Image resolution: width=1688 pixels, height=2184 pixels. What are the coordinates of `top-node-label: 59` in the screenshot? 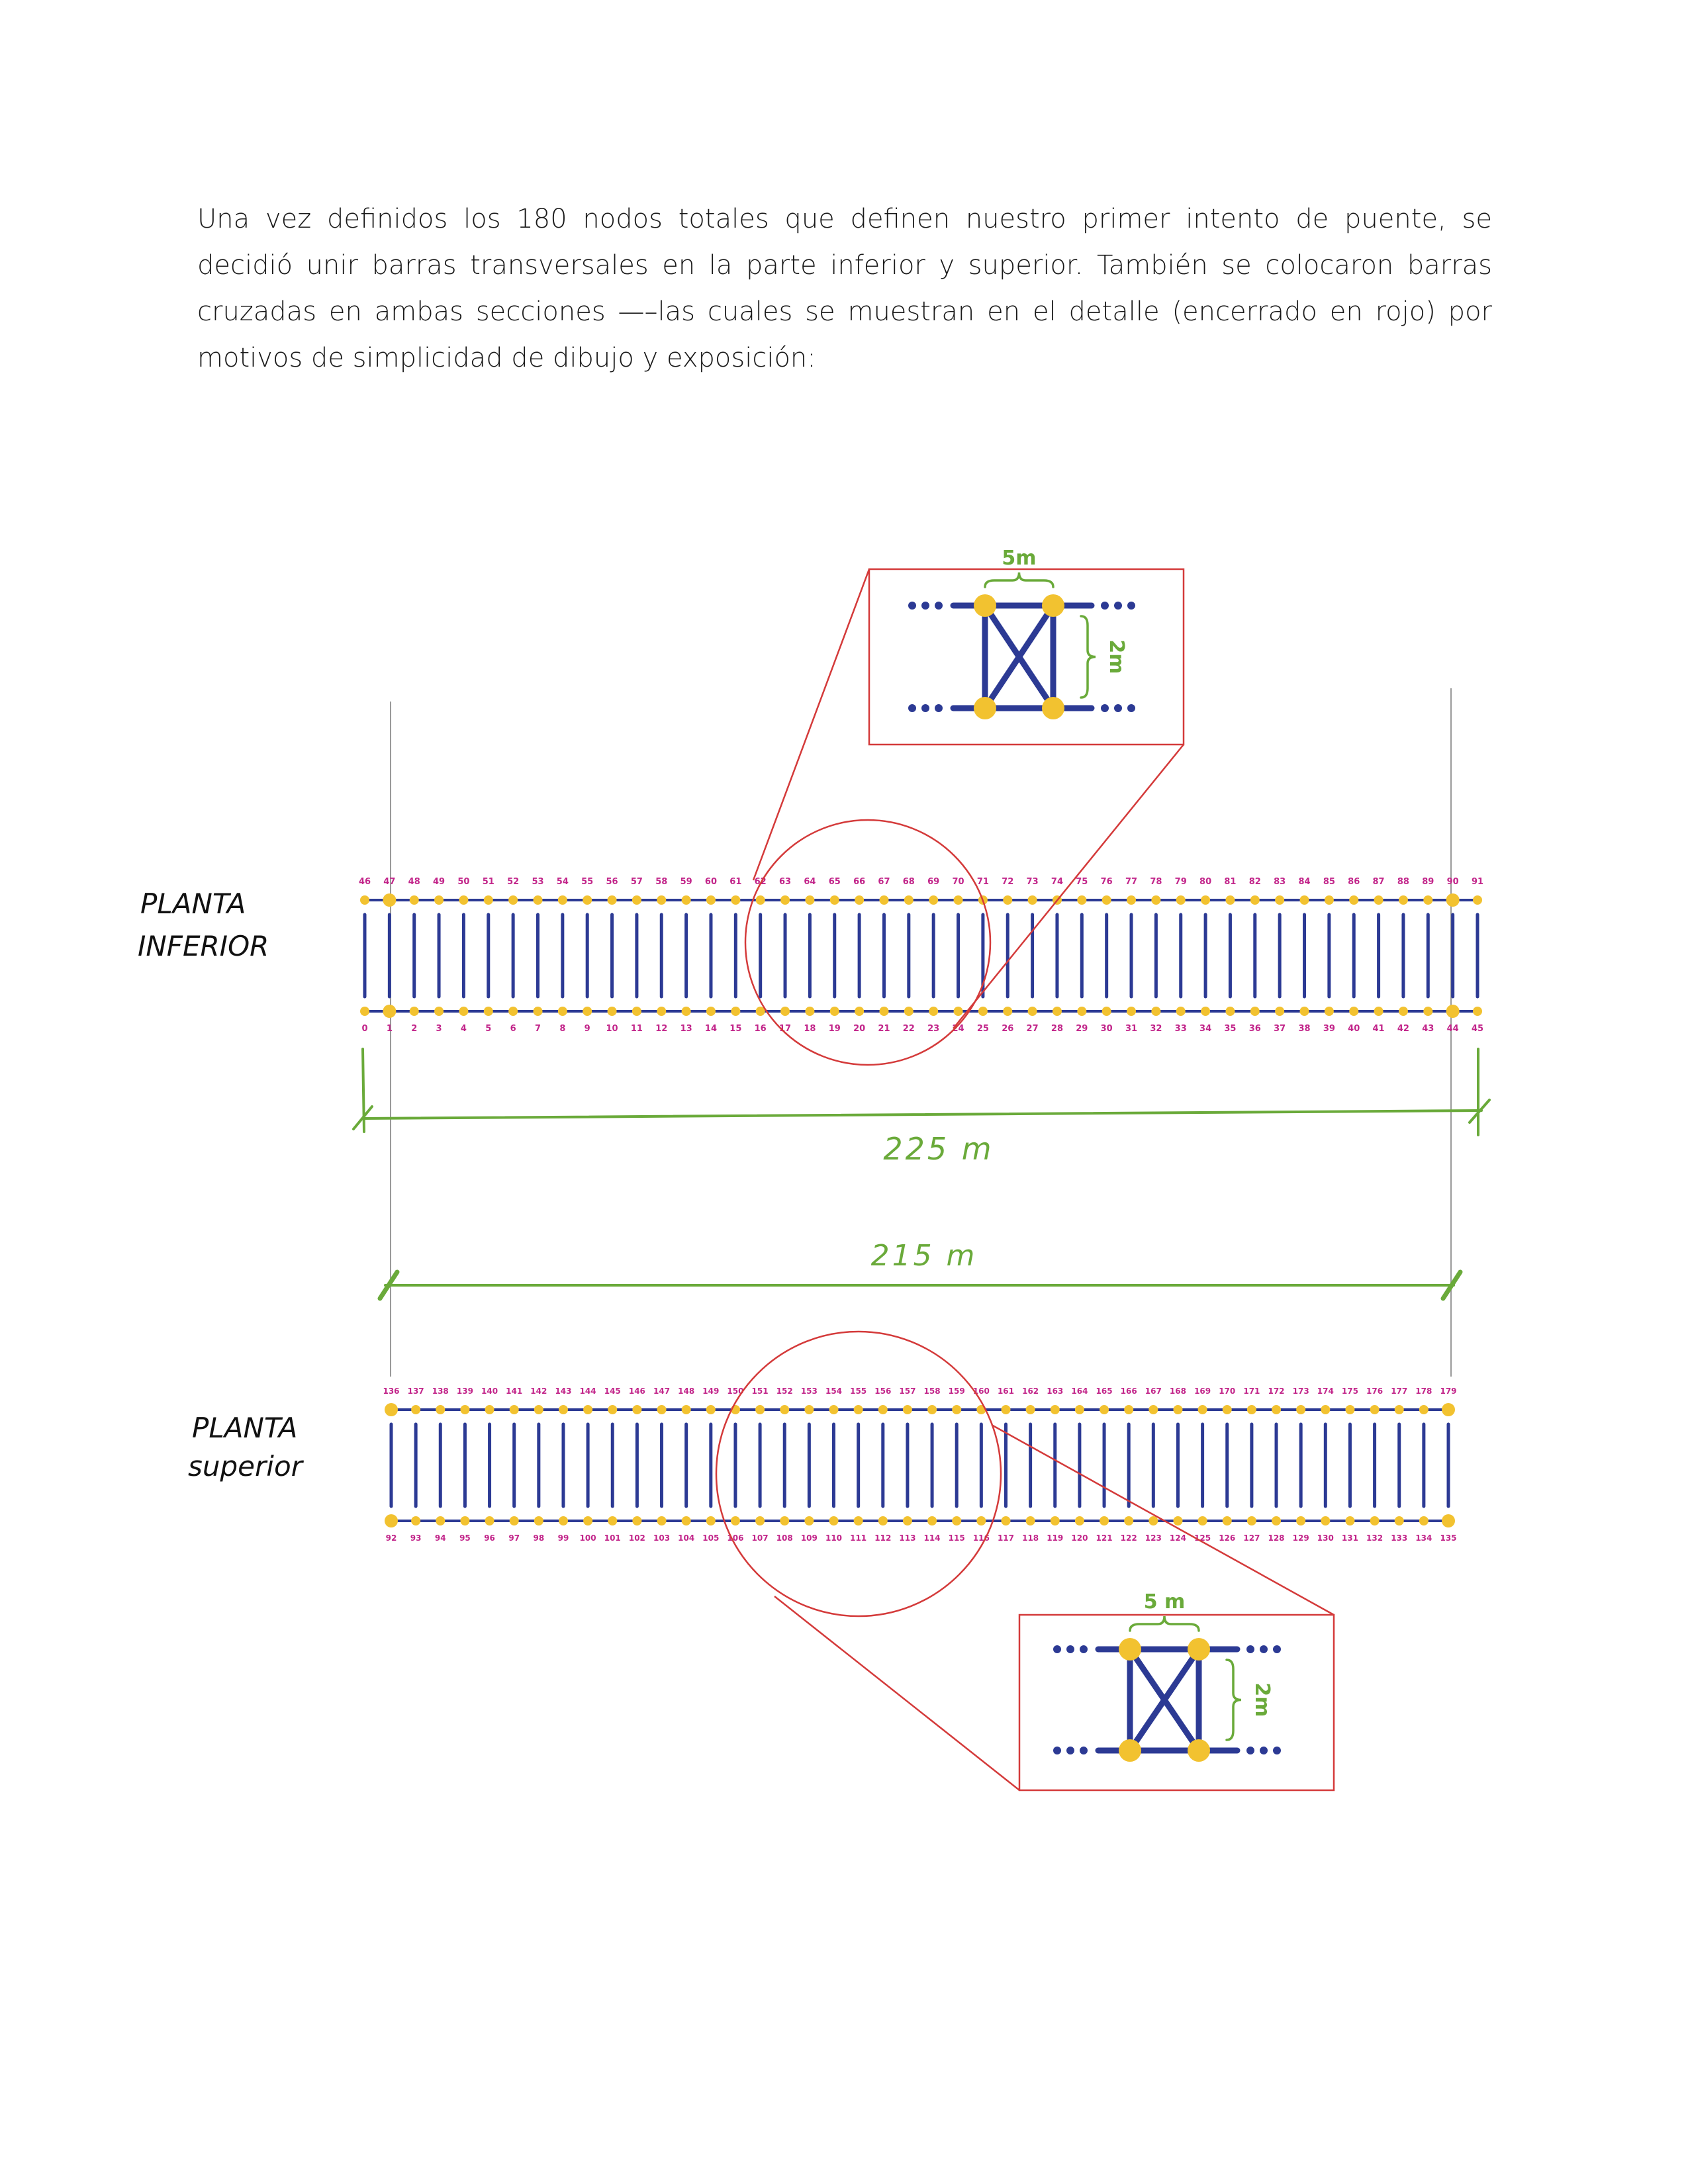 It's located at (686, 882).